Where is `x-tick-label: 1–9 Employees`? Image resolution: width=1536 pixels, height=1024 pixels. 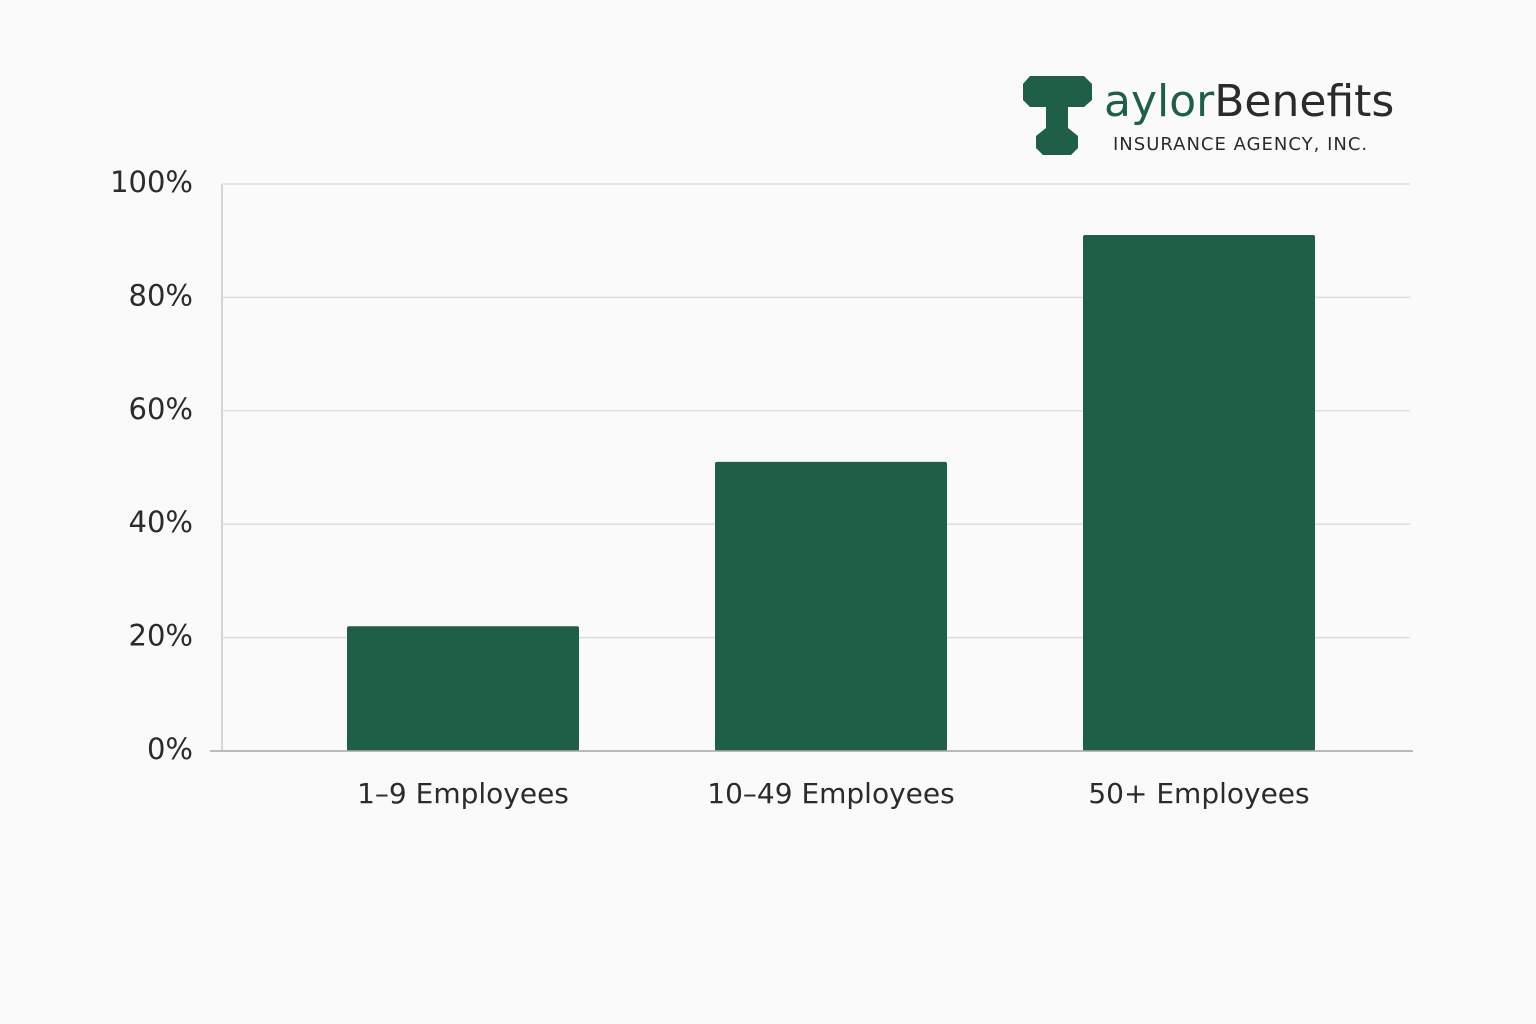 x-tick-label: 1–9 Employees is located at coordinates (463, 793).